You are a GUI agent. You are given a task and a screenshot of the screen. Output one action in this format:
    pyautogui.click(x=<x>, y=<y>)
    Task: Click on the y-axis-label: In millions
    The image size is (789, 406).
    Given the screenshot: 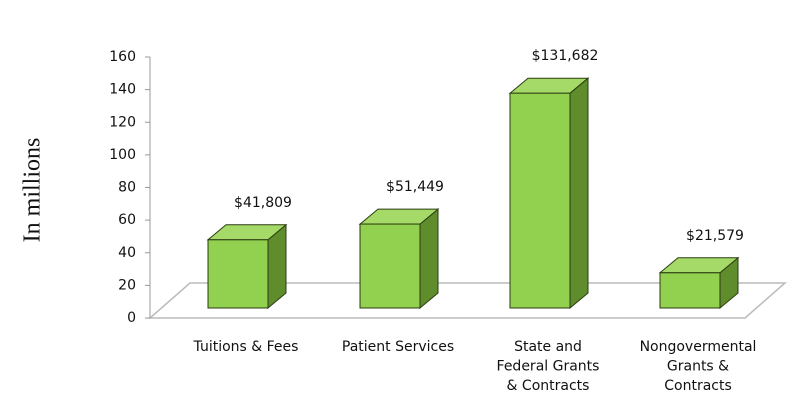 What is the action you would take?
    pyautogui.click(x=33, y=190)
    